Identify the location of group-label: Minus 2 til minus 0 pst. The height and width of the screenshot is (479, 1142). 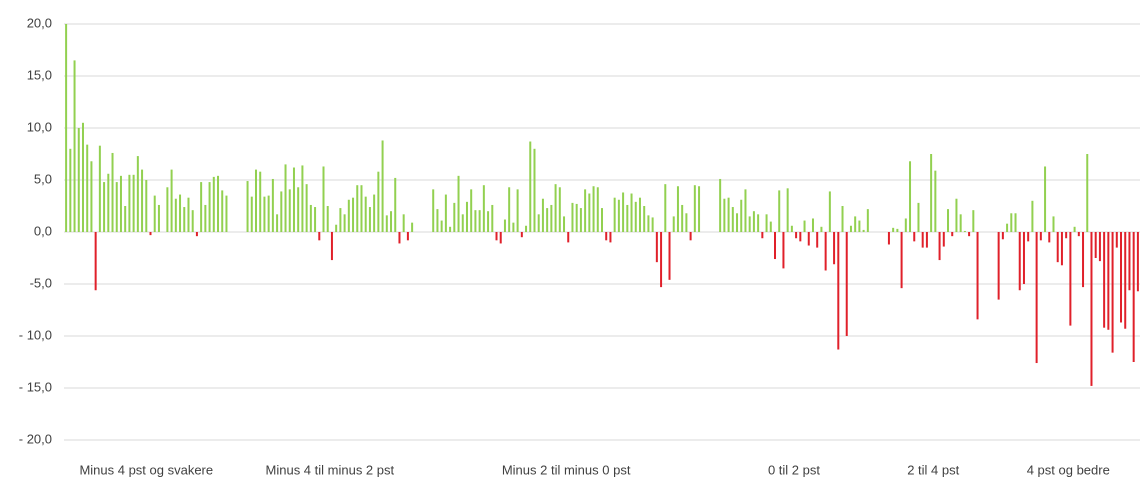
(566, 469).